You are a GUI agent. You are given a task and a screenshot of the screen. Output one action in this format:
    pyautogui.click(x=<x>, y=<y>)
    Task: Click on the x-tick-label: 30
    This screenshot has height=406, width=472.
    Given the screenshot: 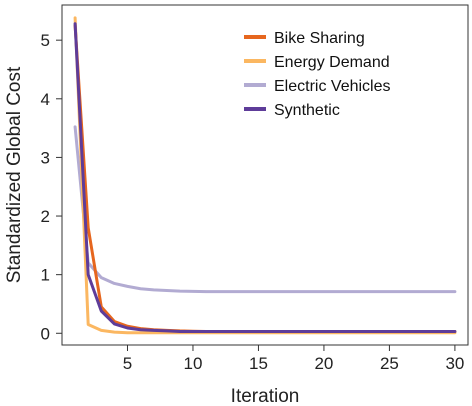 What is the action you would take?
    pyautogui.click(x=454, y=363)
    